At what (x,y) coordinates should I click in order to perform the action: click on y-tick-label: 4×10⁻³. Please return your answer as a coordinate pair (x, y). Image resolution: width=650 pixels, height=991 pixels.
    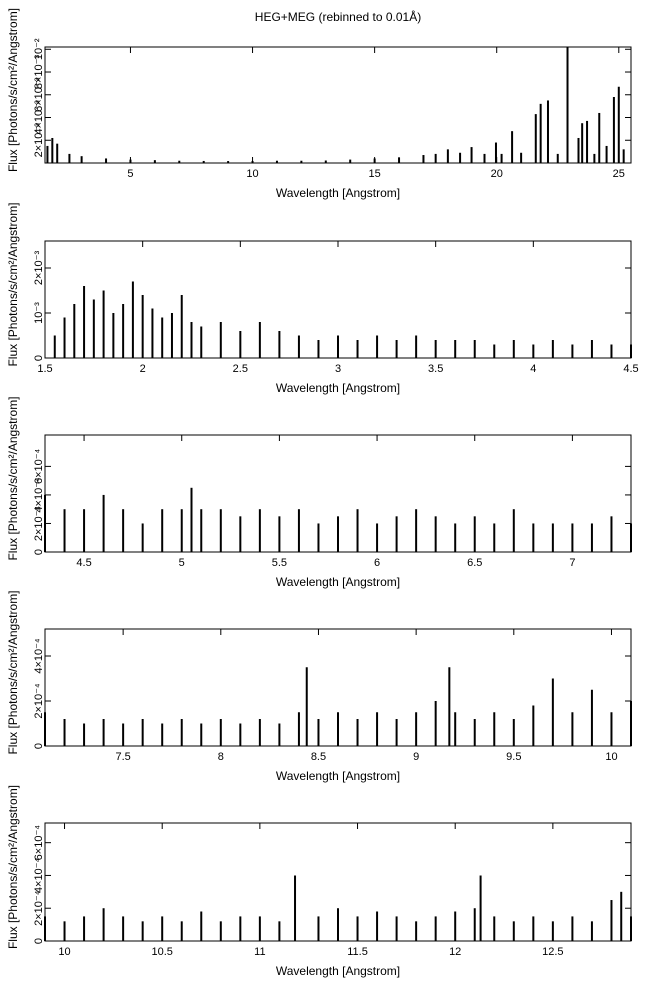
    Looking at the image, I should click on (39, 117).